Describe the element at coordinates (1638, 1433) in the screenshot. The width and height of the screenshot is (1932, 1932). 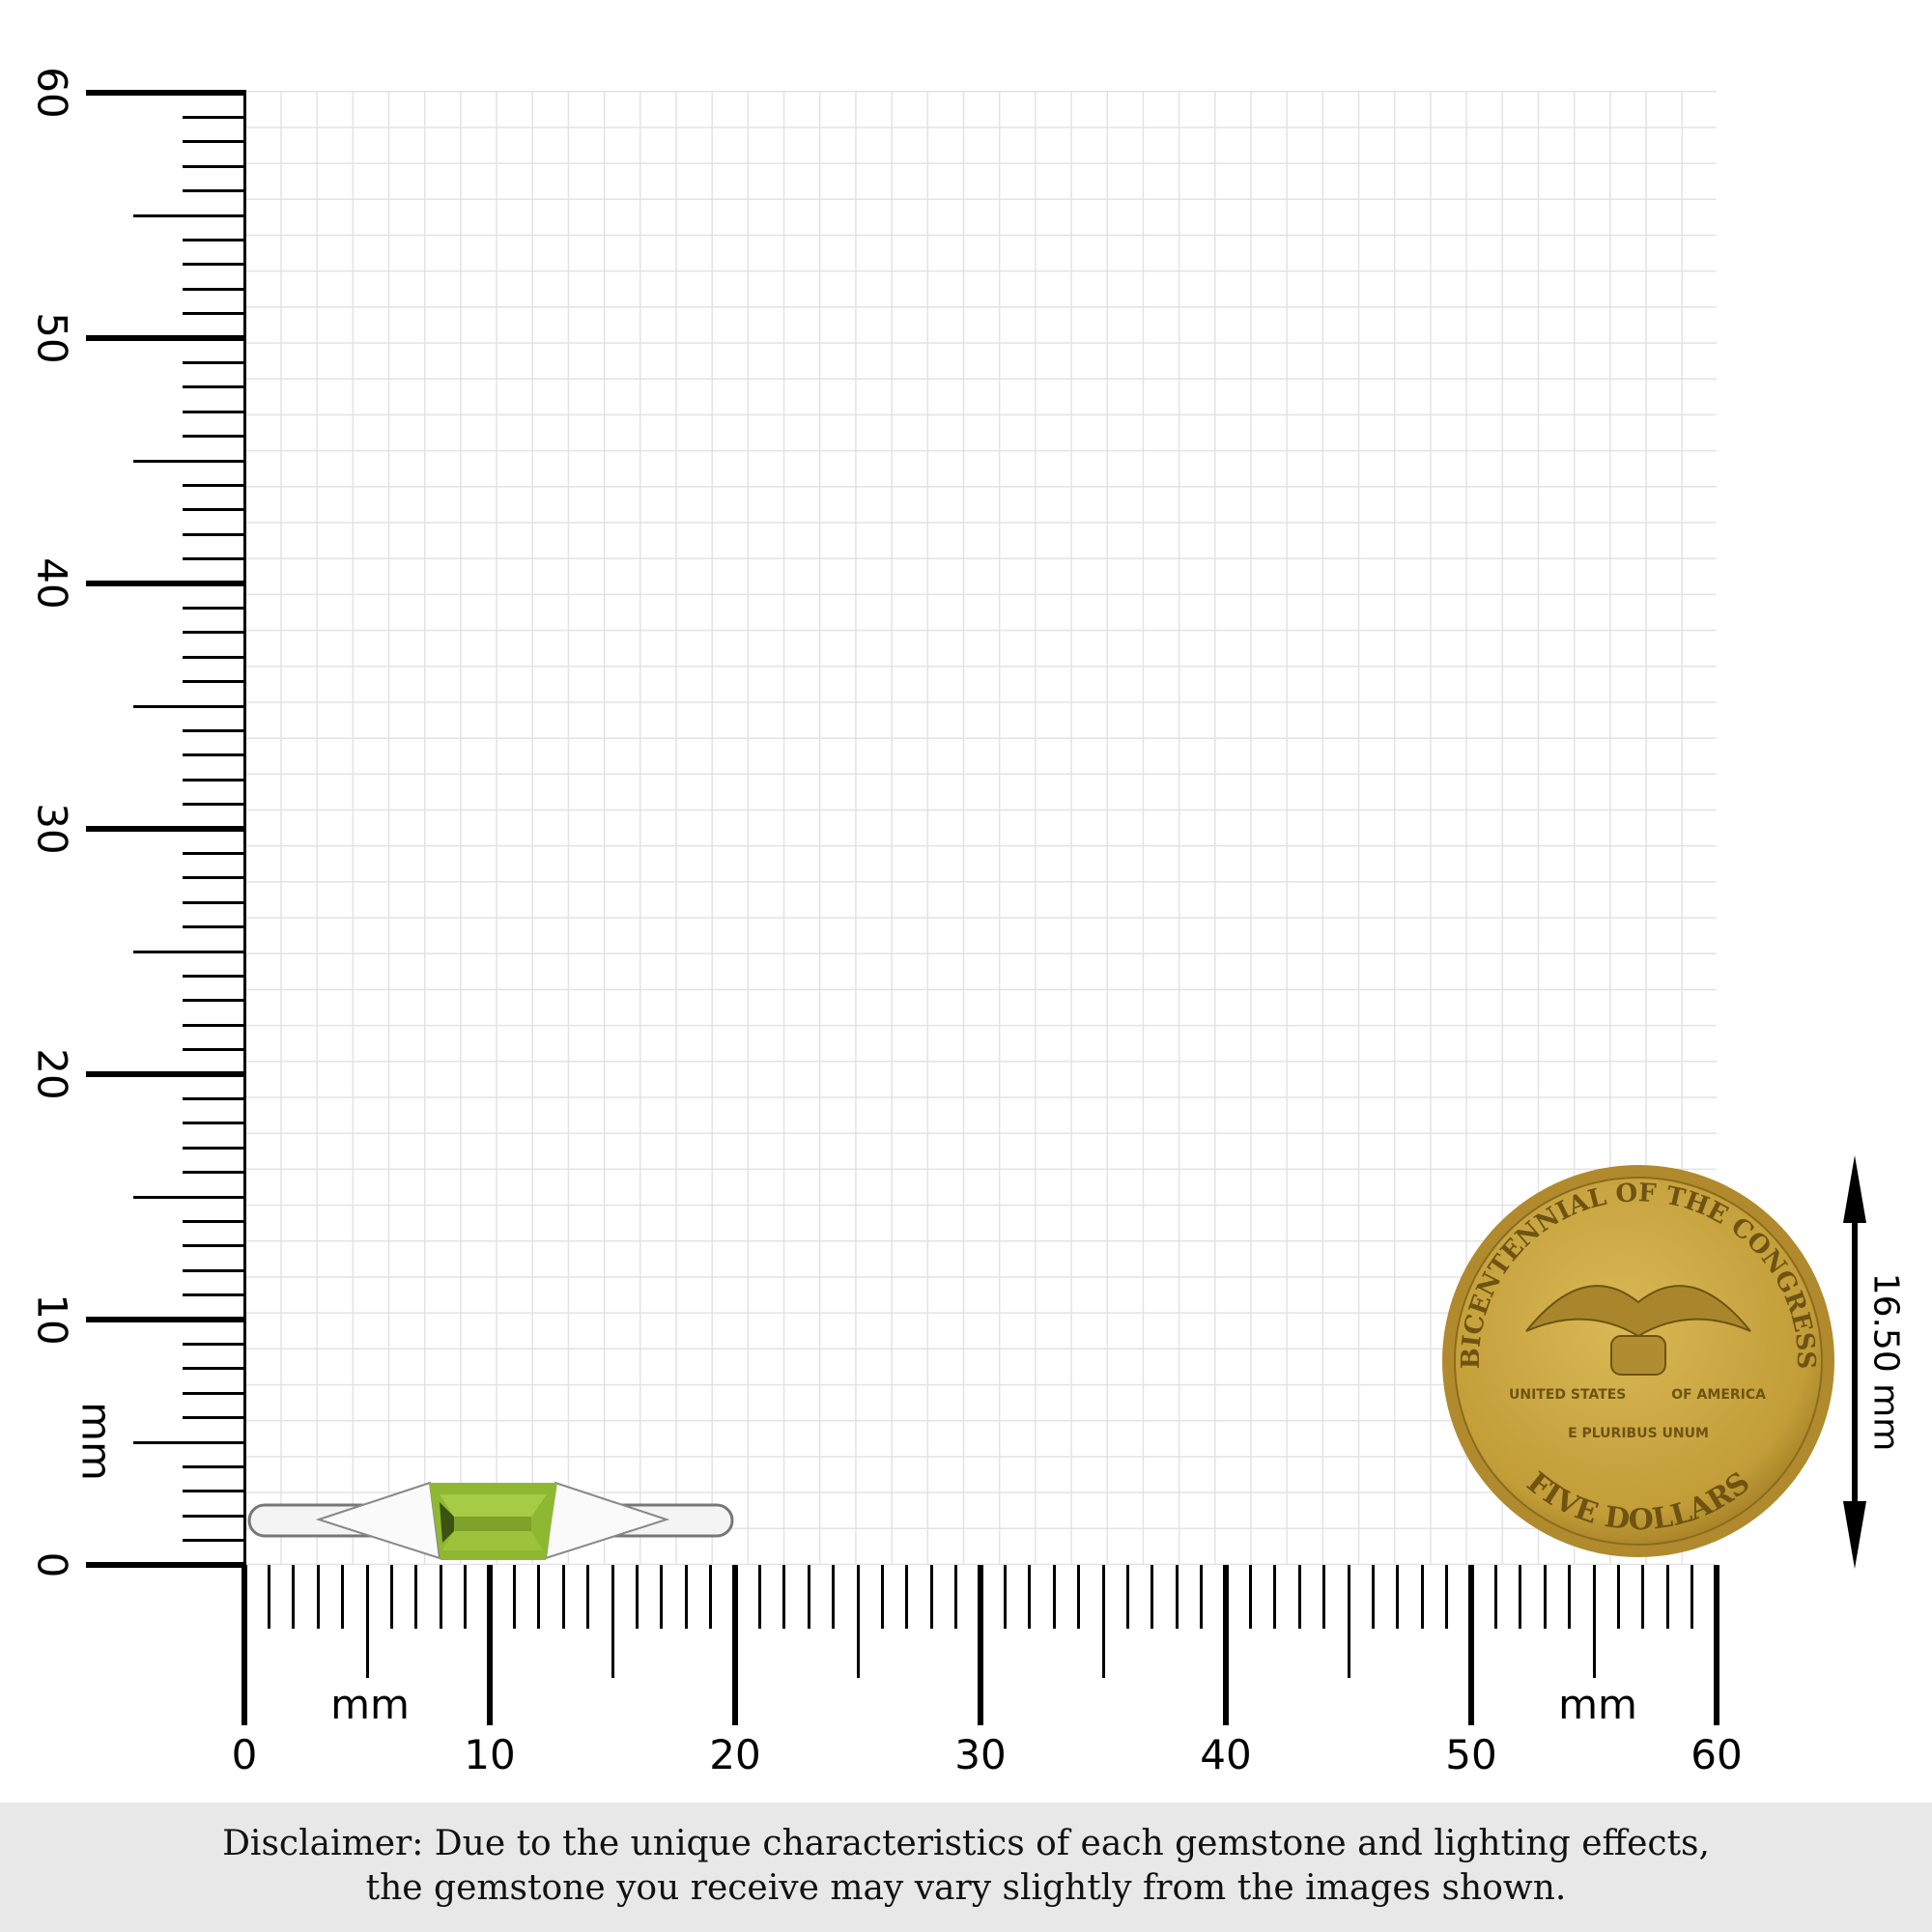
I see `coin-motto: E PLURIBUS UNUM` at that location.